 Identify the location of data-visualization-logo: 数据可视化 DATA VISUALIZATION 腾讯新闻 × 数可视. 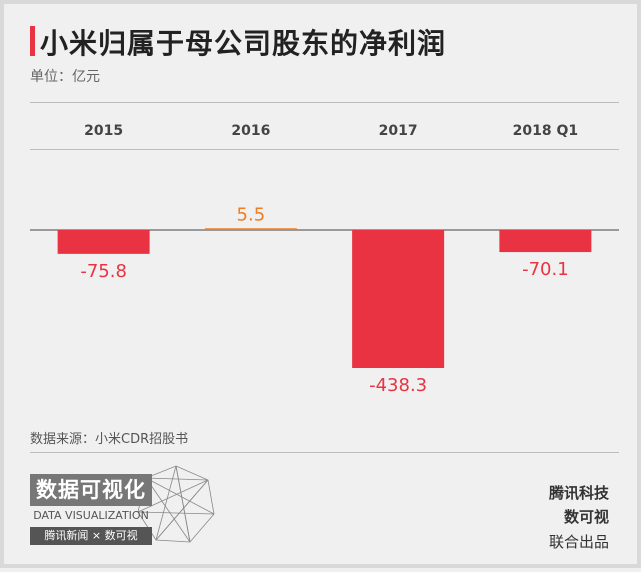
(91, 509).